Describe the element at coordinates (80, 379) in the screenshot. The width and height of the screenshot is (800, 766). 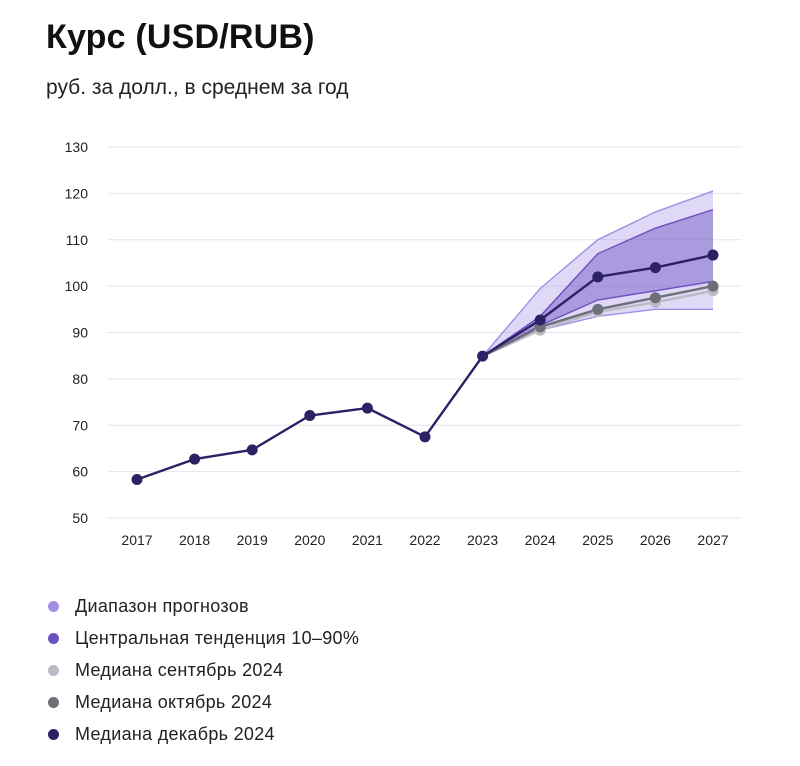
I see `y-tick-label: 80` at that location.